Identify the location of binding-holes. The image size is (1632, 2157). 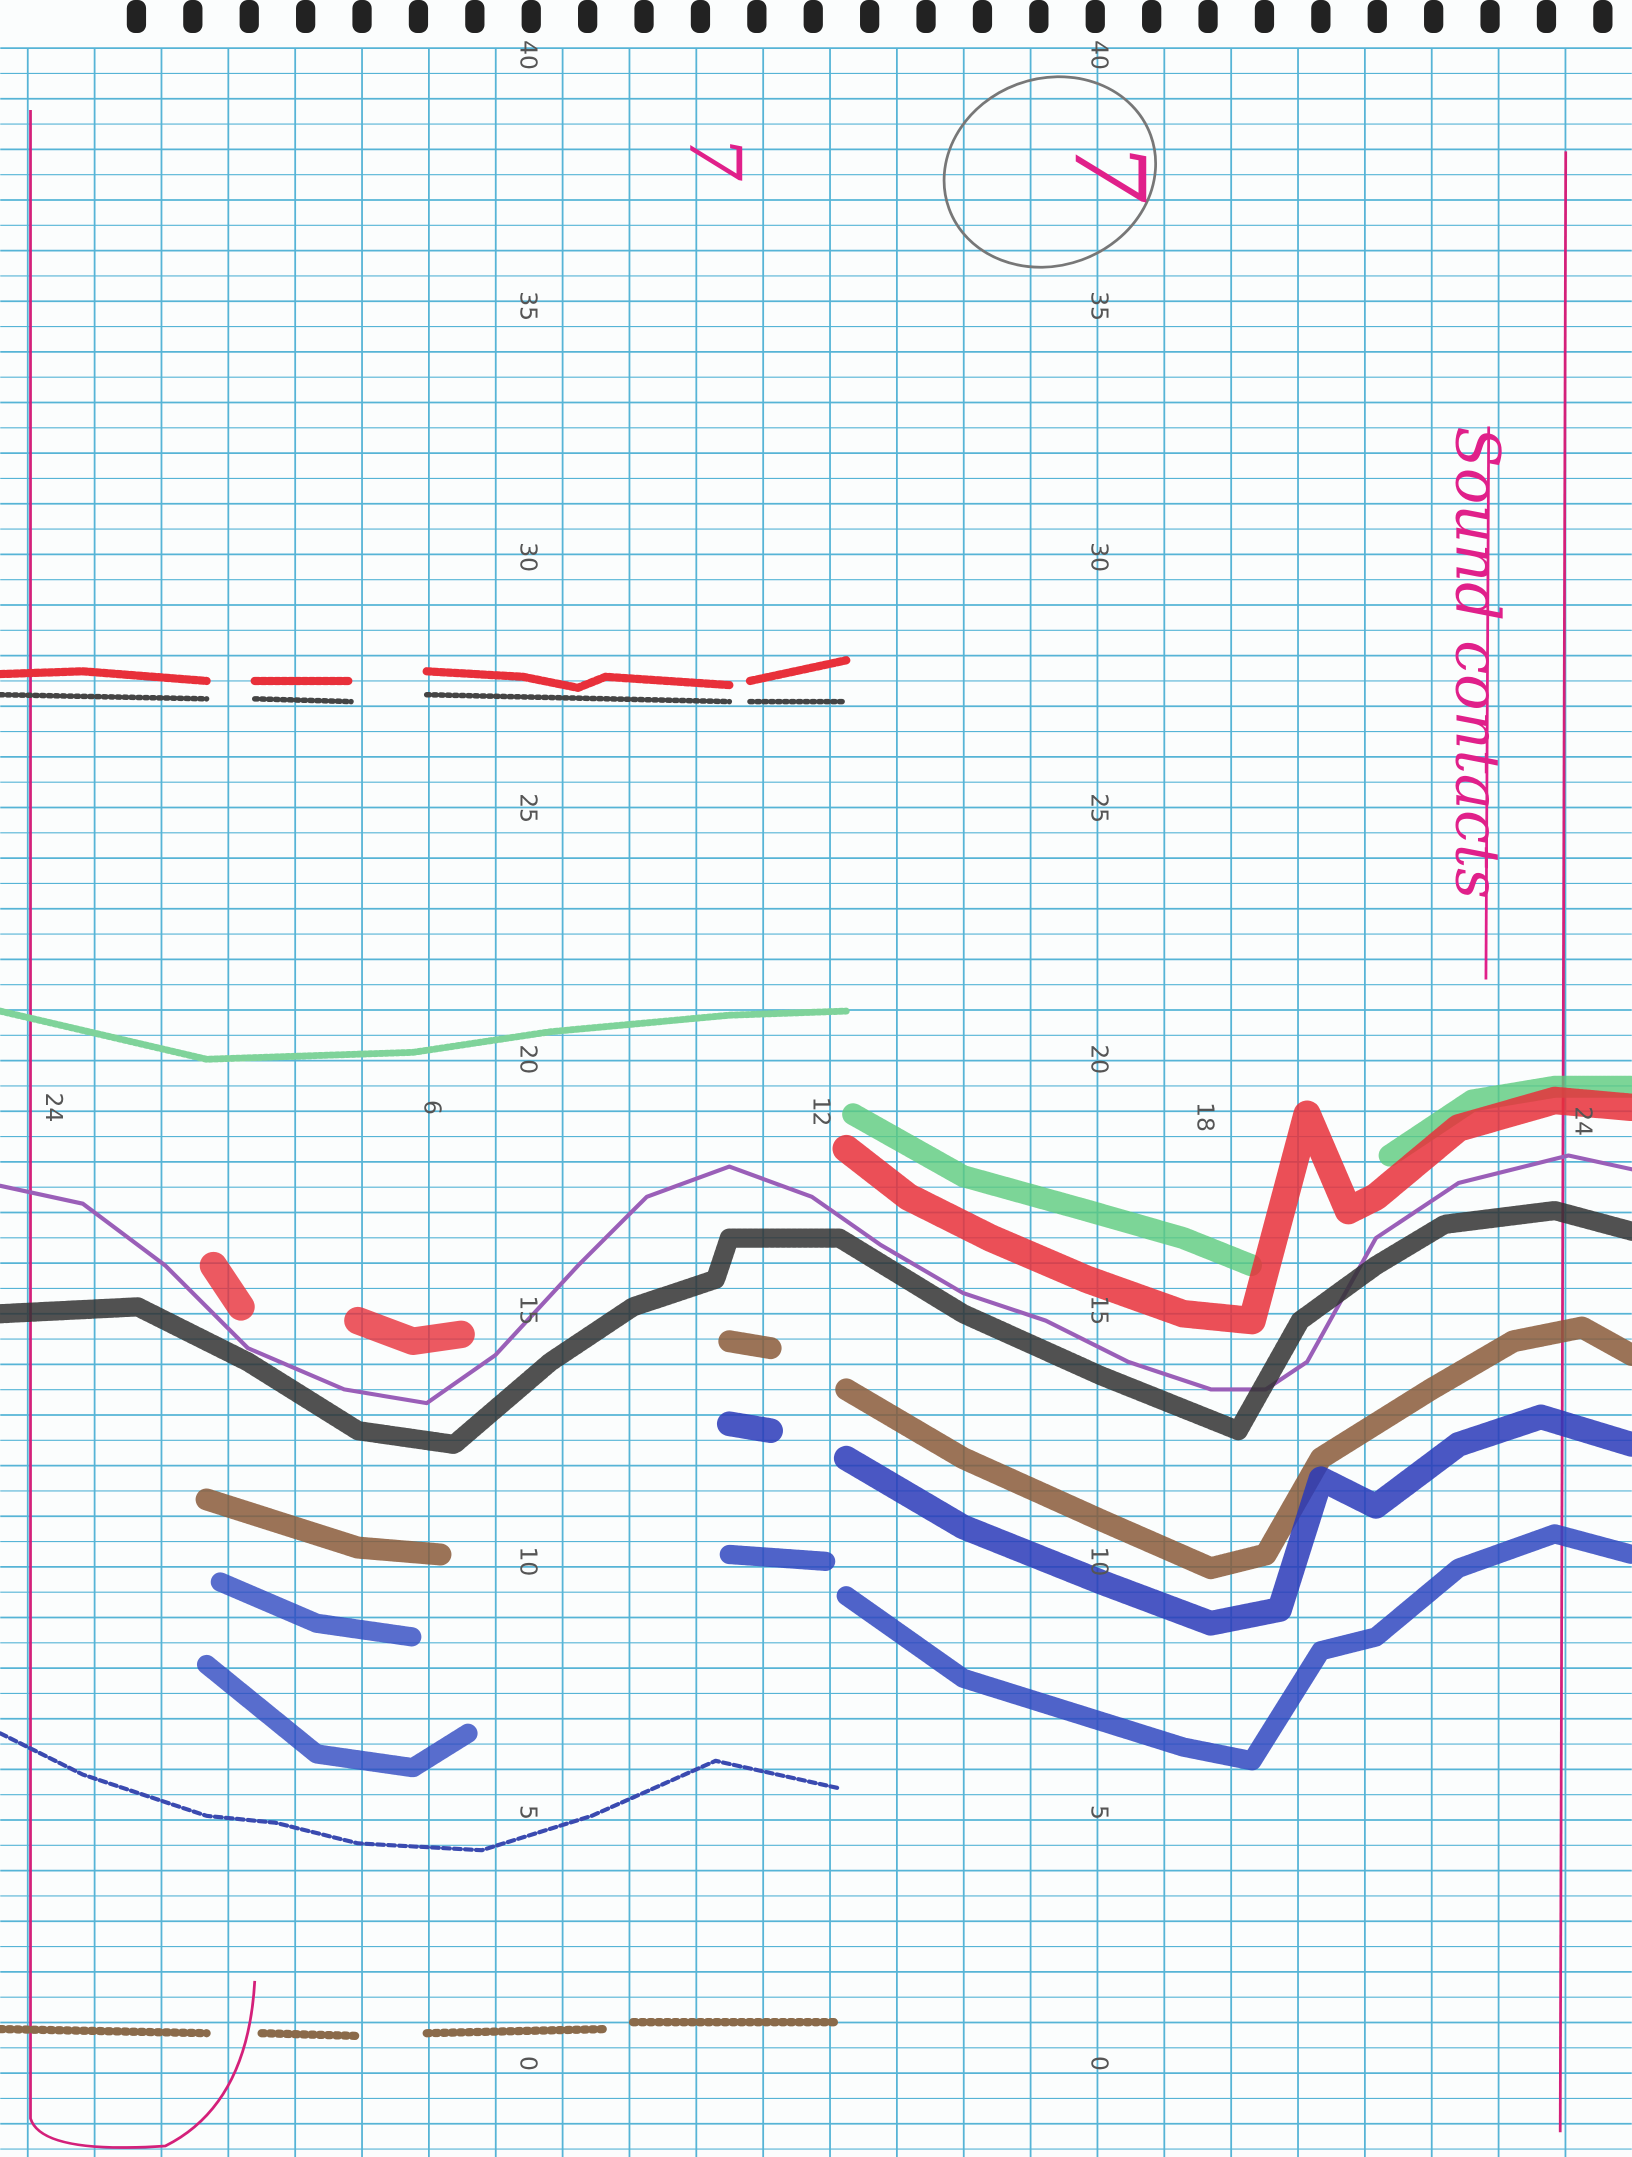
(869, 17).